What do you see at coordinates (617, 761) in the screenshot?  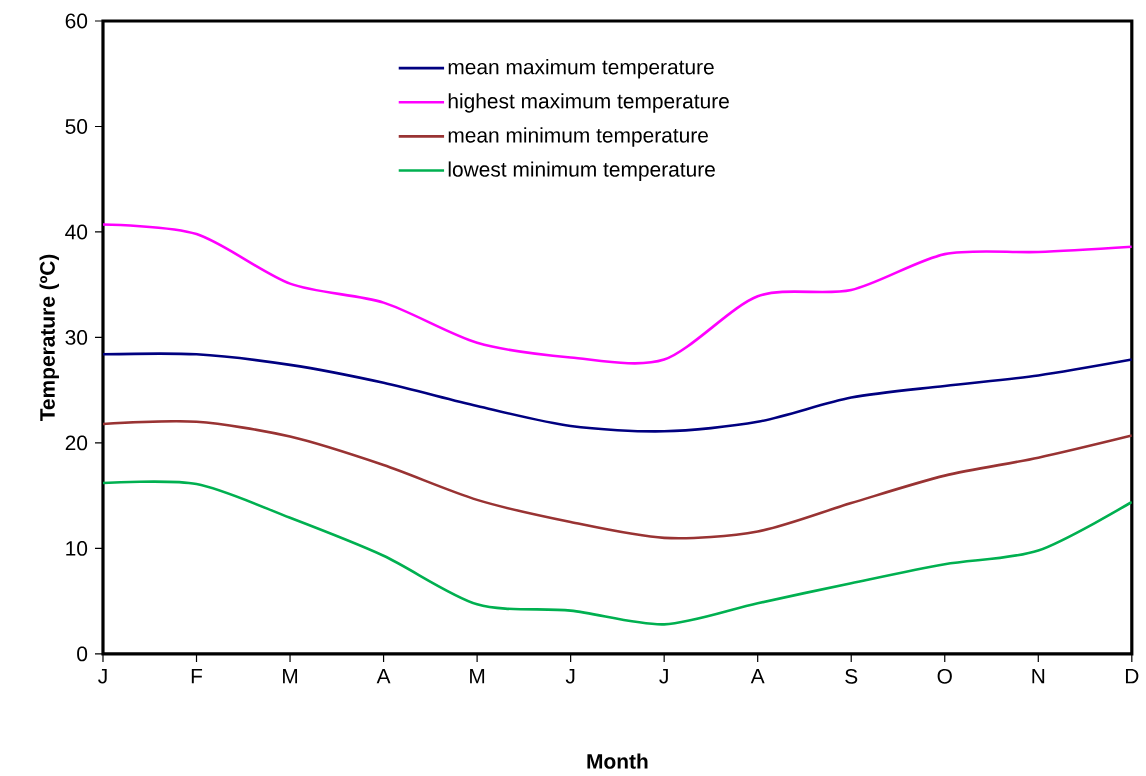 I see `x-axis-title: Month` at bounding box center [617, 761].